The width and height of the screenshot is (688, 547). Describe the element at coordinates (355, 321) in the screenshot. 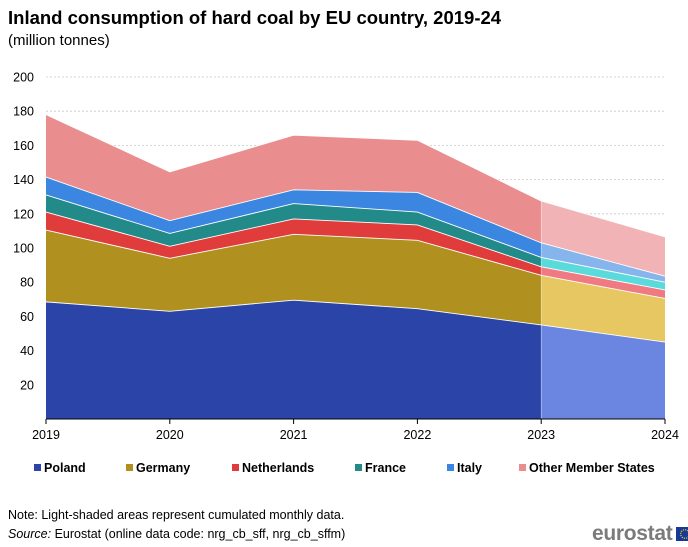

I see `series-boundary-poland` at that location.